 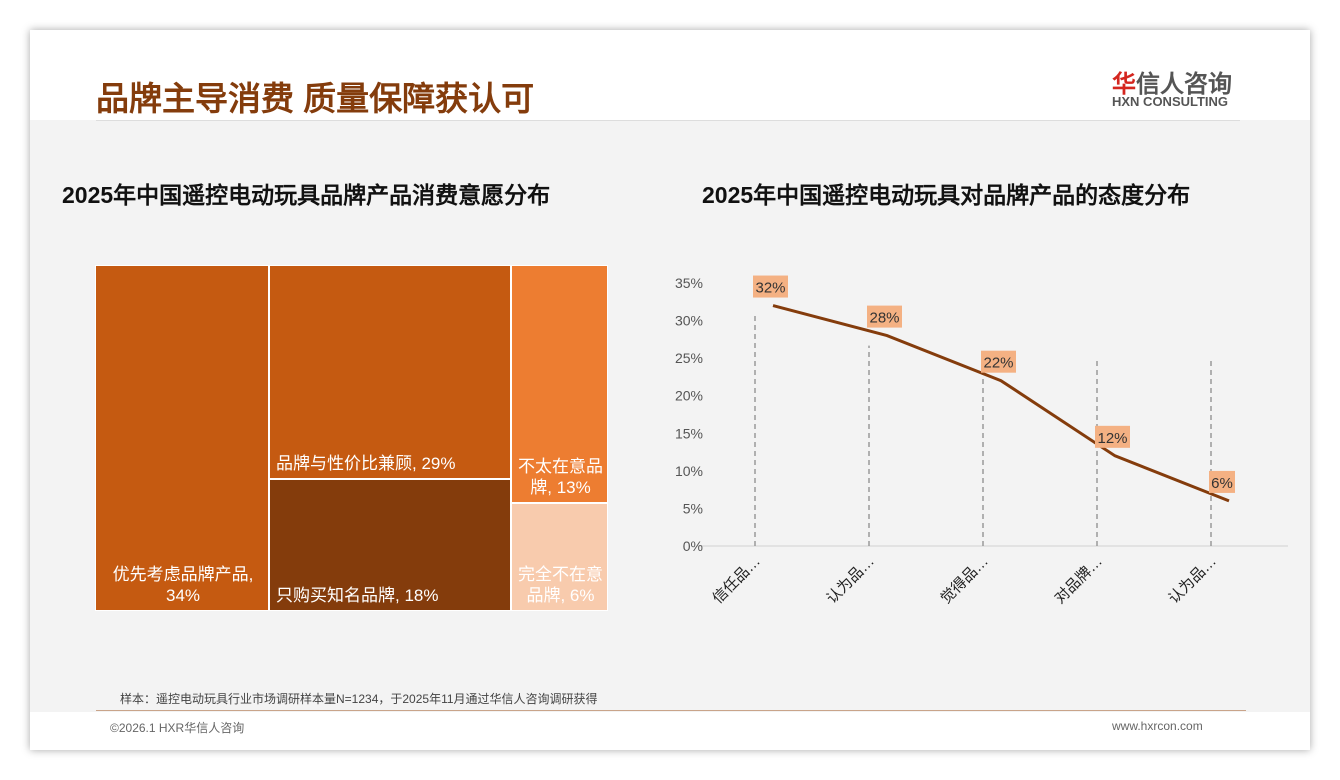 What do you see at coordinates (306, 195) in the screenshot?
I see `treemap-title: 2025年中国遥控电动玩具品牌产品消费意愿分布` at bounding box center [306, 195].